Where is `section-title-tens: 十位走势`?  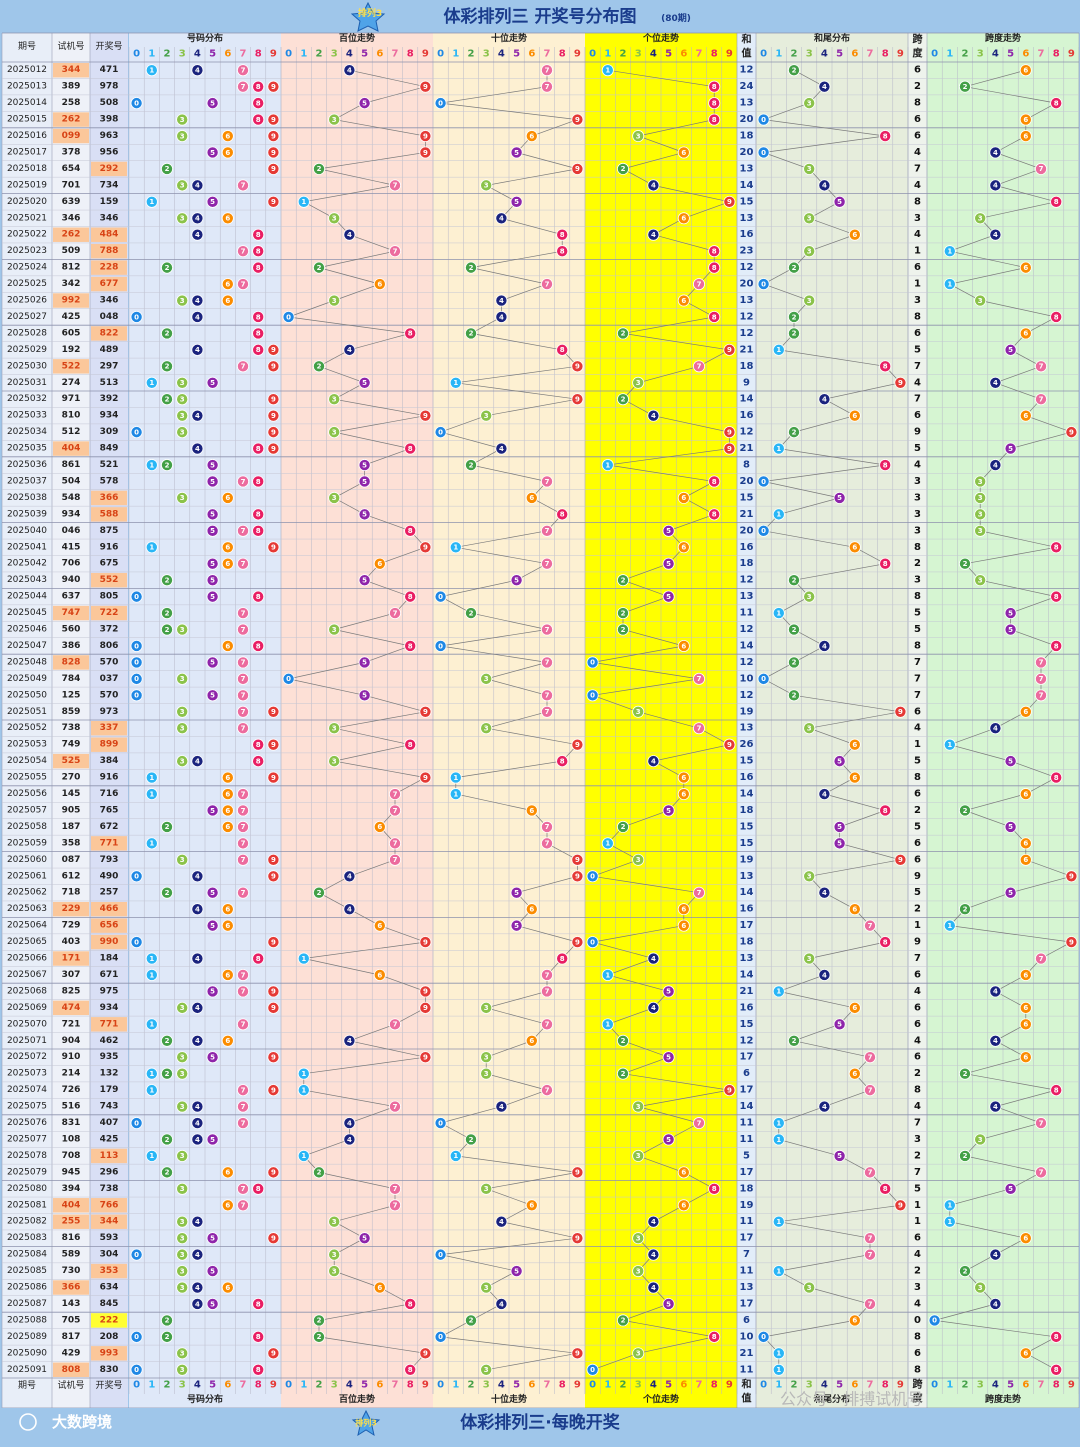 section-title-tens: 十位走势 is located at coordinates (509, 38).